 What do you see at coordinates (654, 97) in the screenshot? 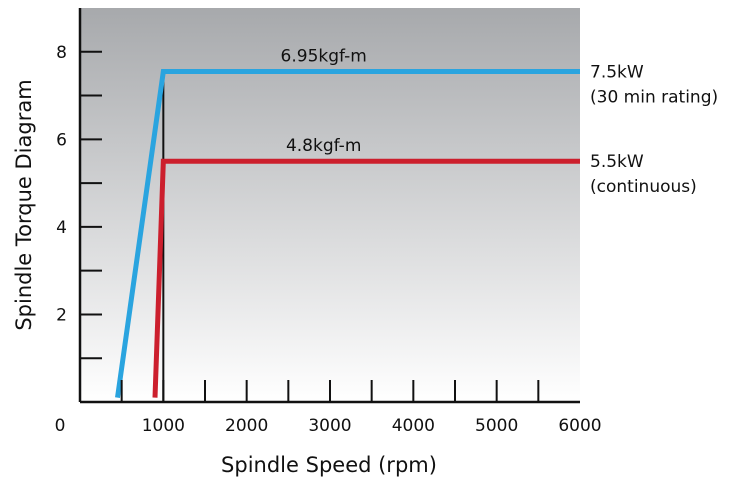
I see `series-power-label-0: (30 min rating)` at bounding box center [654, 97].